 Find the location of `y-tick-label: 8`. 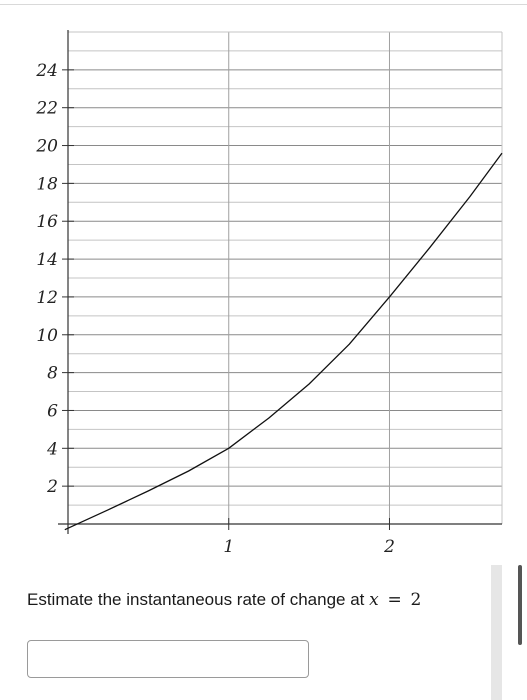

y-tick-label: 8 is located at coordinates (52, 374).